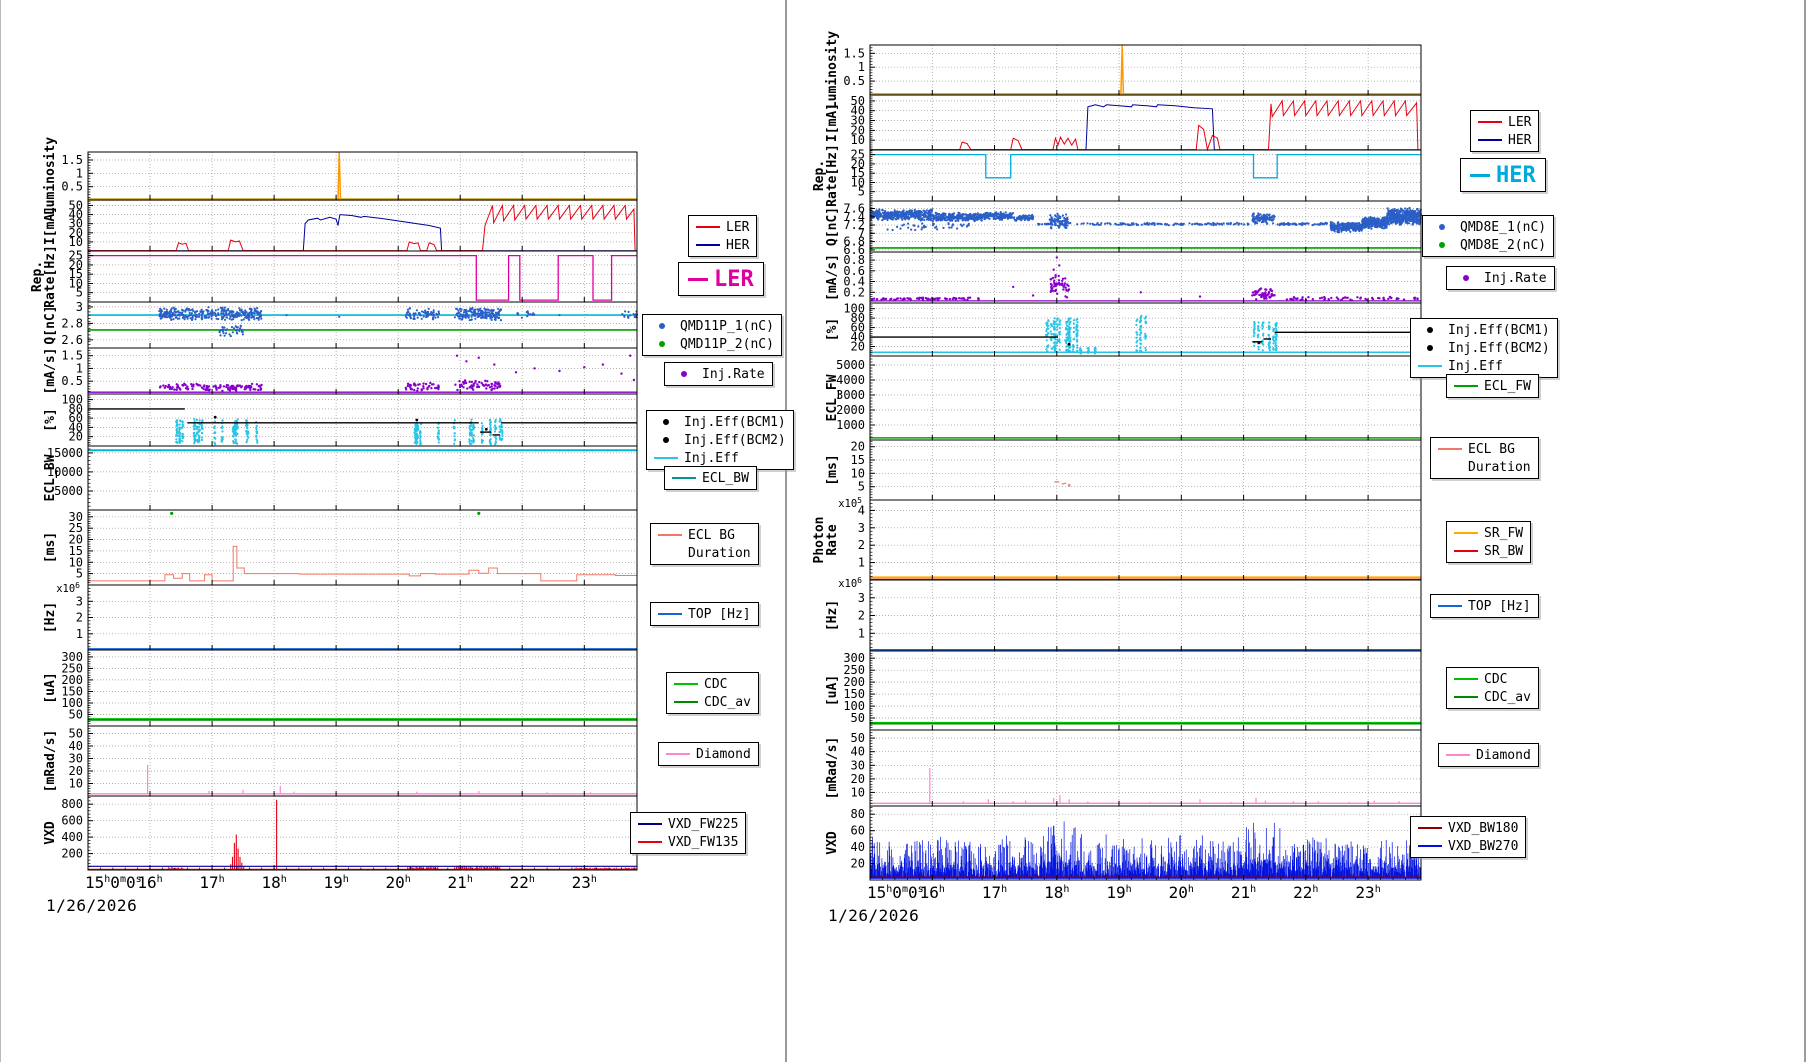  I want to click on x-tick-label: 17h, so click(211, 882).